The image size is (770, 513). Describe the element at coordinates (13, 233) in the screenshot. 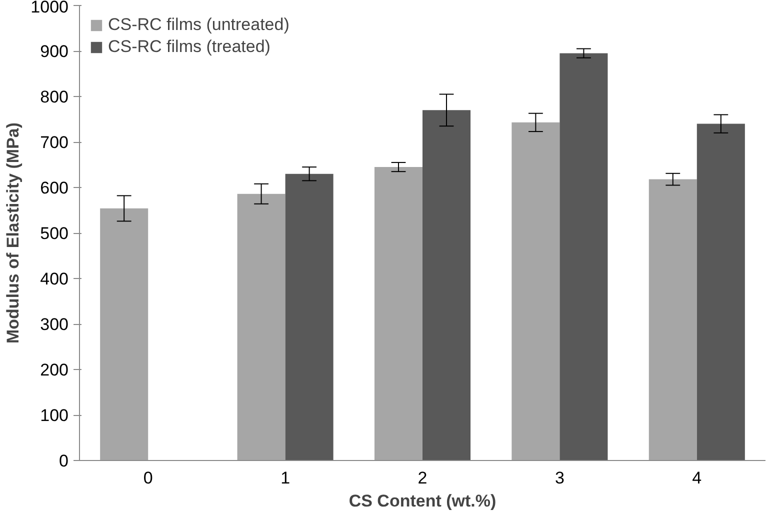

I see `y-axis-title: Modulus of Elasticity (MPa)` at that location.